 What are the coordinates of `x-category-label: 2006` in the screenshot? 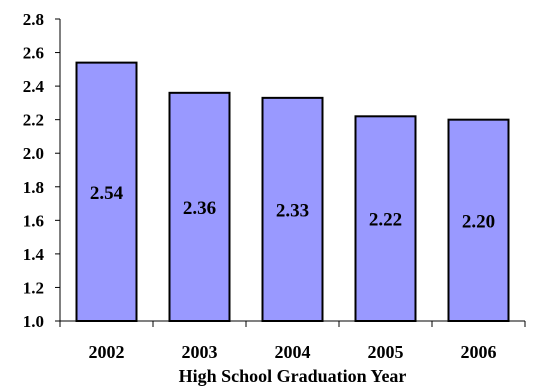 It's located at (479, 352).